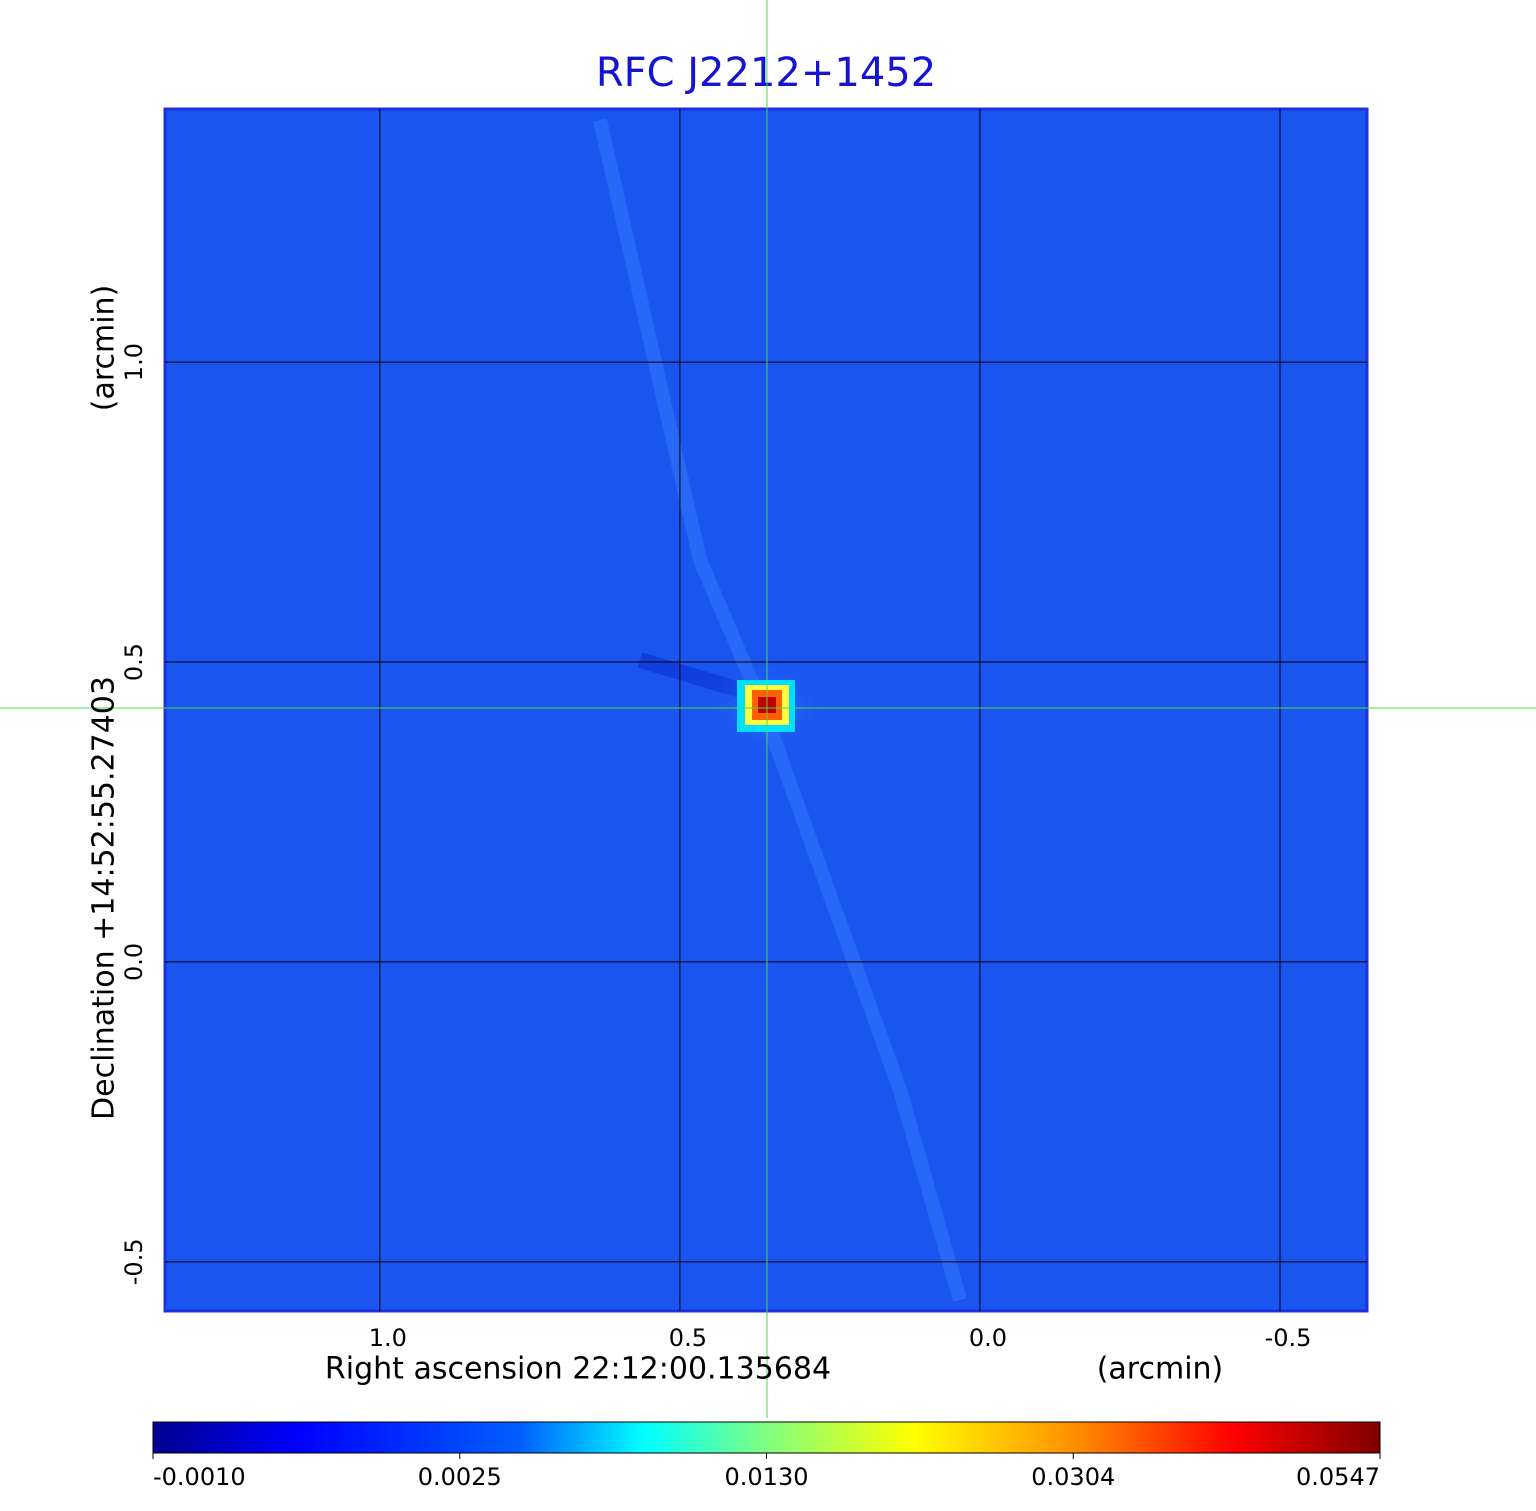  I want to click on colorbar-tick-label: 0.0304, so click(1073, 1477).